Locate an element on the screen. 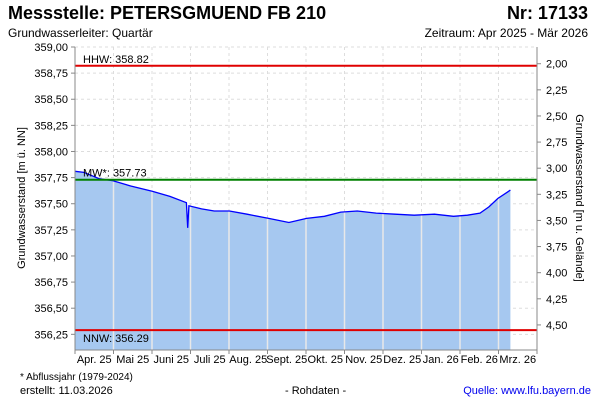 Image resolution: width=600 pixels, height=400 pixels. y-axis-label: Grundwasserstand [m ü. NN] is located at coordinates (22, 198).